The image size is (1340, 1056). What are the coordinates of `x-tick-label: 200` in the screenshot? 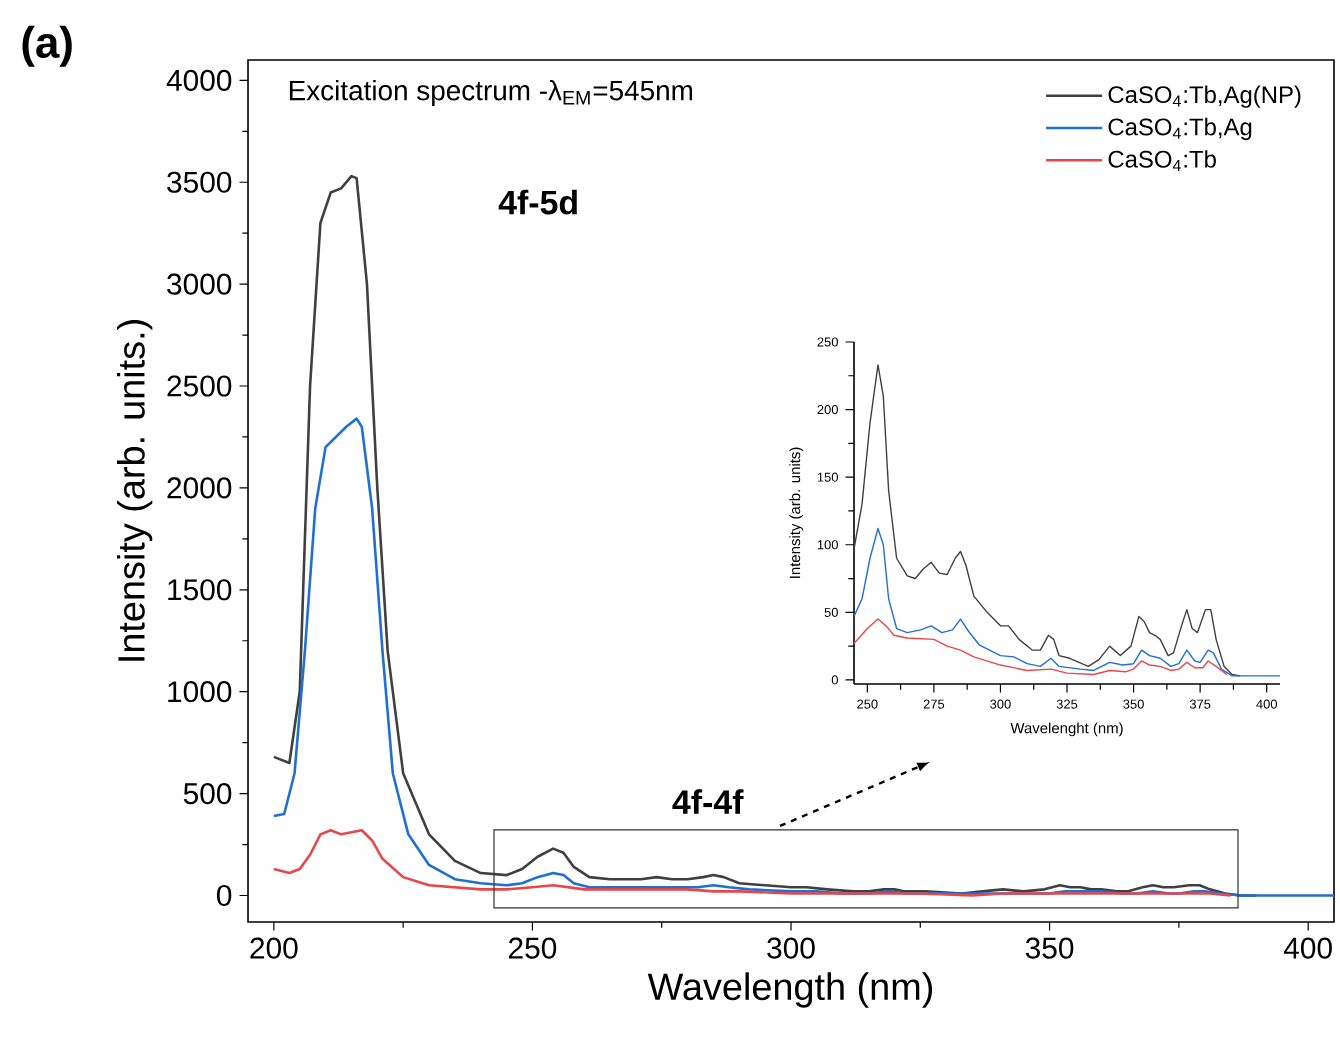 It's located at (274, 948).